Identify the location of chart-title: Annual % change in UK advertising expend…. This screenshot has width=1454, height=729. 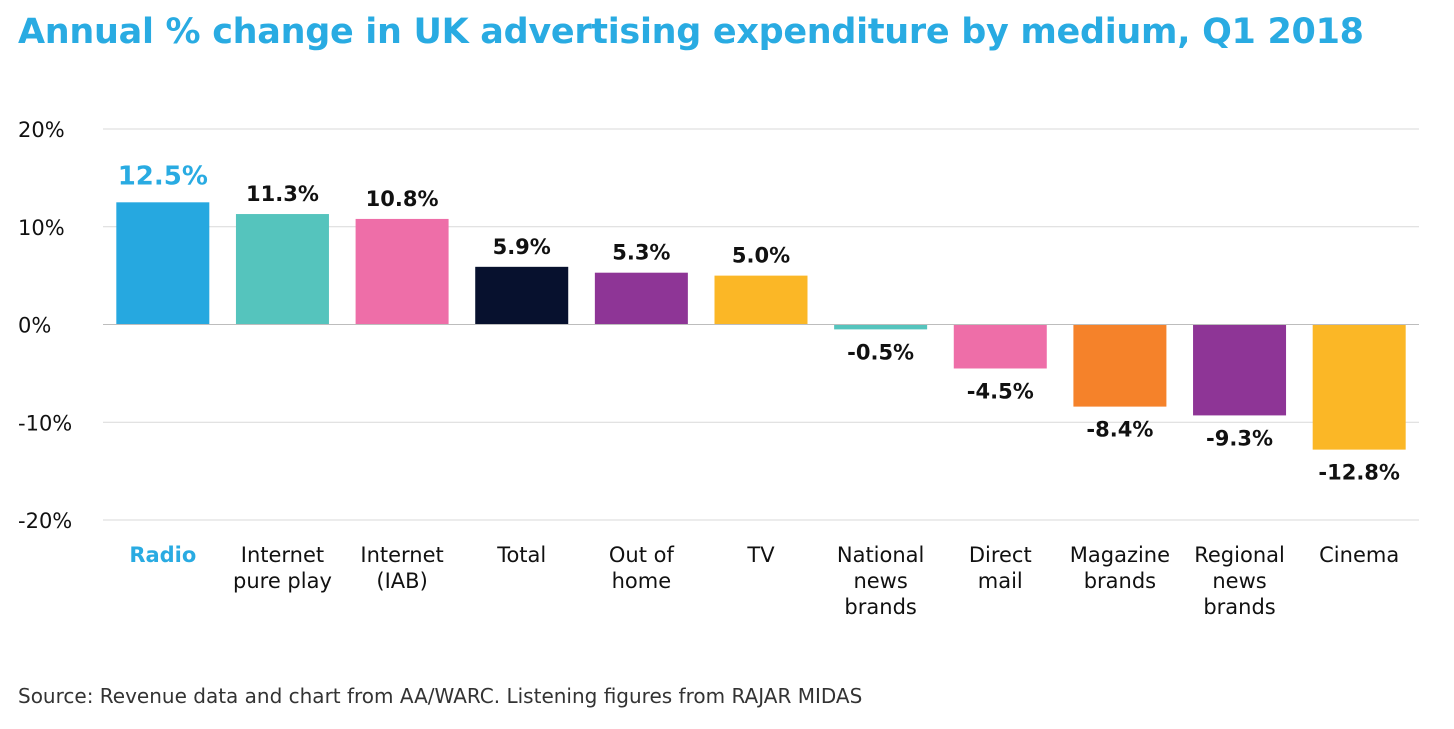
(691, 32).